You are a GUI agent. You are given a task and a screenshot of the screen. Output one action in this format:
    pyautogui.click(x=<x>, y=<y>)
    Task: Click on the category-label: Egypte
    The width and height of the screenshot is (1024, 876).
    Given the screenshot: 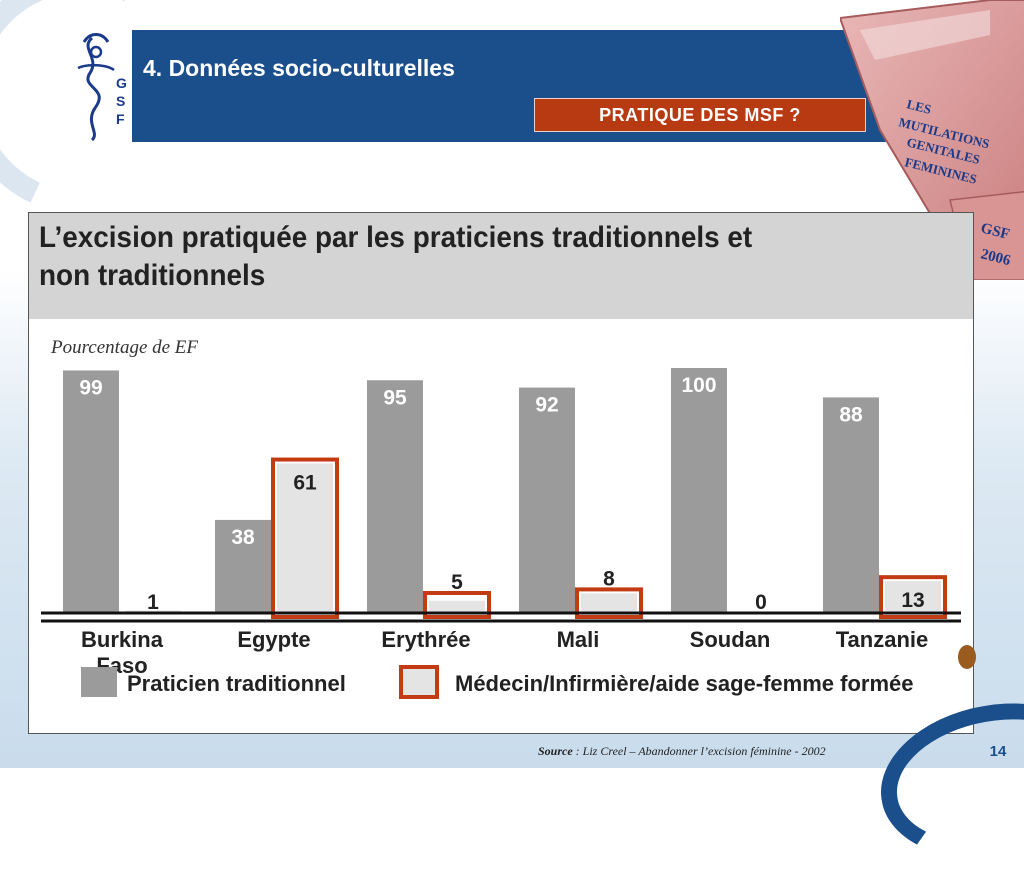 What is the action you would take?
    pyautogui.click(x=273, y=639)
    